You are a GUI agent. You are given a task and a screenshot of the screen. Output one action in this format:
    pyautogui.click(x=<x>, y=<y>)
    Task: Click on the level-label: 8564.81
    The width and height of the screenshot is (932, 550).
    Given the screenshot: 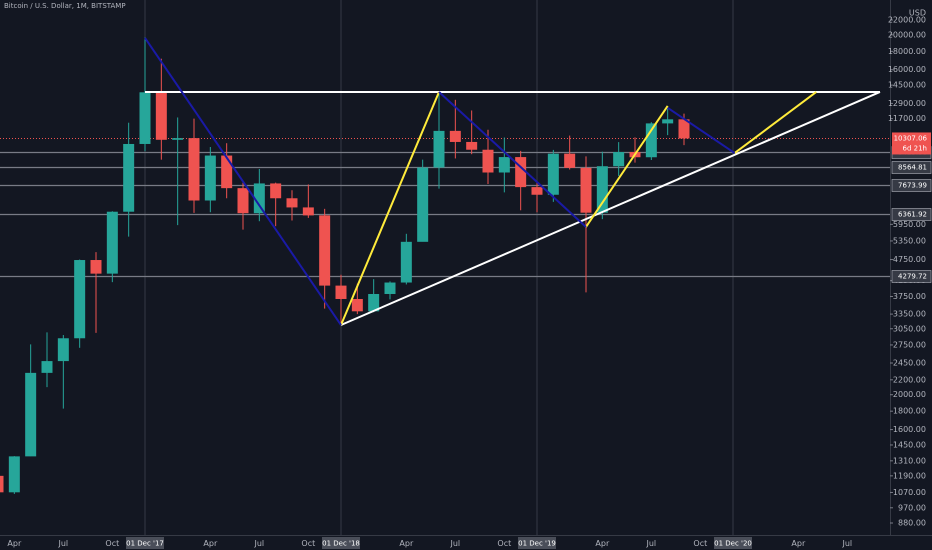 What is the action you would take?
    pyautogui.click(x=912, y=168)
    